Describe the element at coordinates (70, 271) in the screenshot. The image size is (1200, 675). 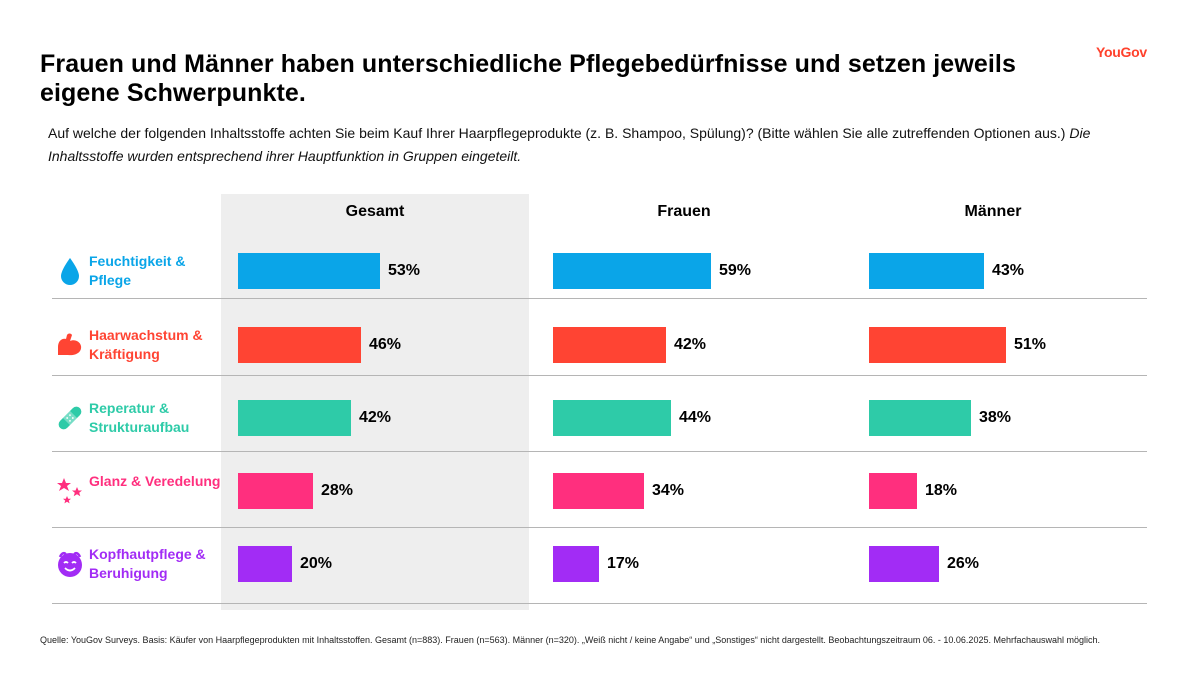
I see `water-drop-icon` at that location.